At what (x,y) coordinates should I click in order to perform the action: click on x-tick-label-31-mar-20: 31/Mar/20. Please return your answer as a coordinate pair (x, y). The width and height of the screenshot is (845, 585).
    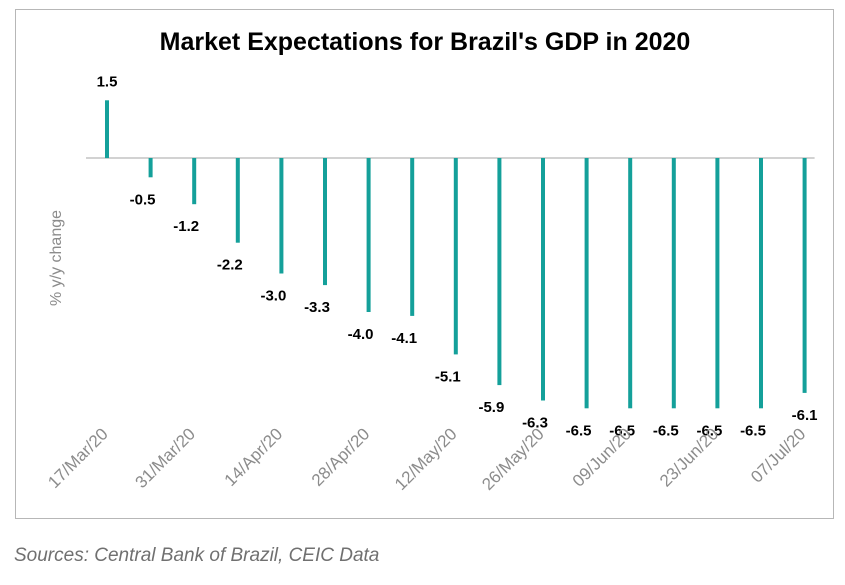
    Looking at the image, I should click on (165, 458).